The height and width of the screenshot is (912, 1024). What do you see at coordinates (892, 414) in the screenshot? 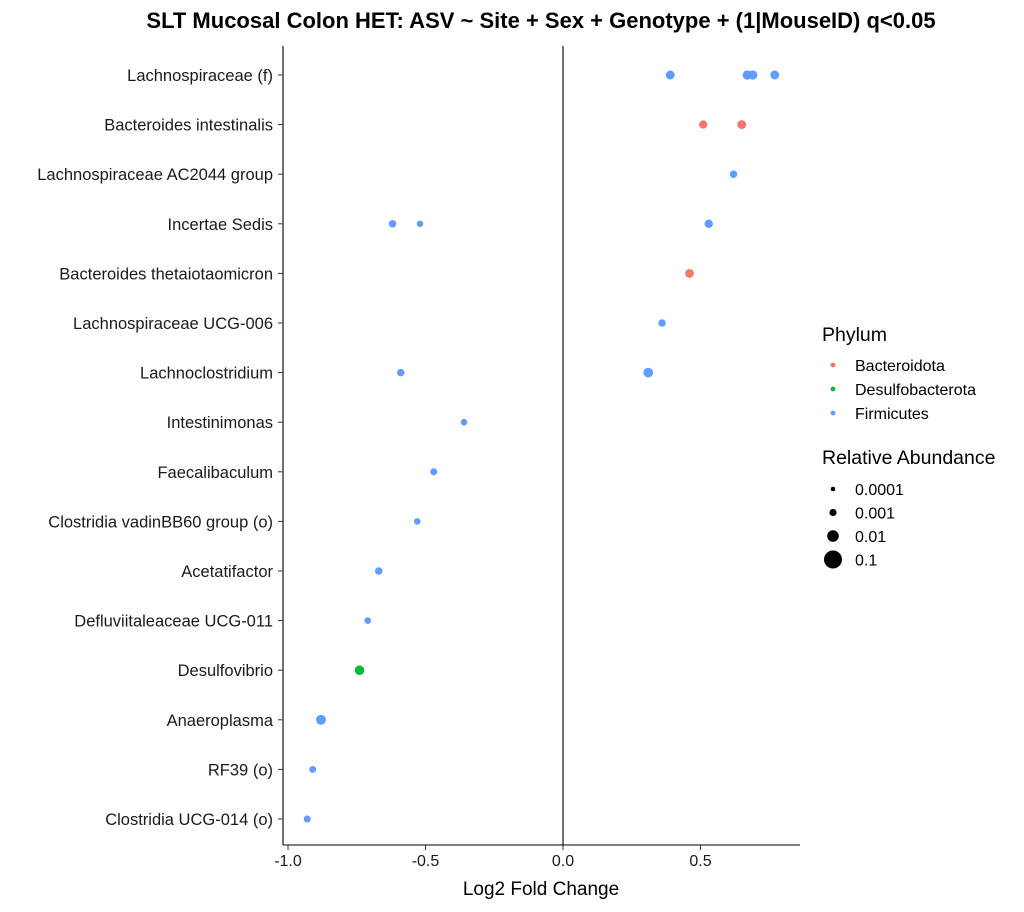
I see `legend-color-label: Firmicutes` at bounding box center [892, 414].